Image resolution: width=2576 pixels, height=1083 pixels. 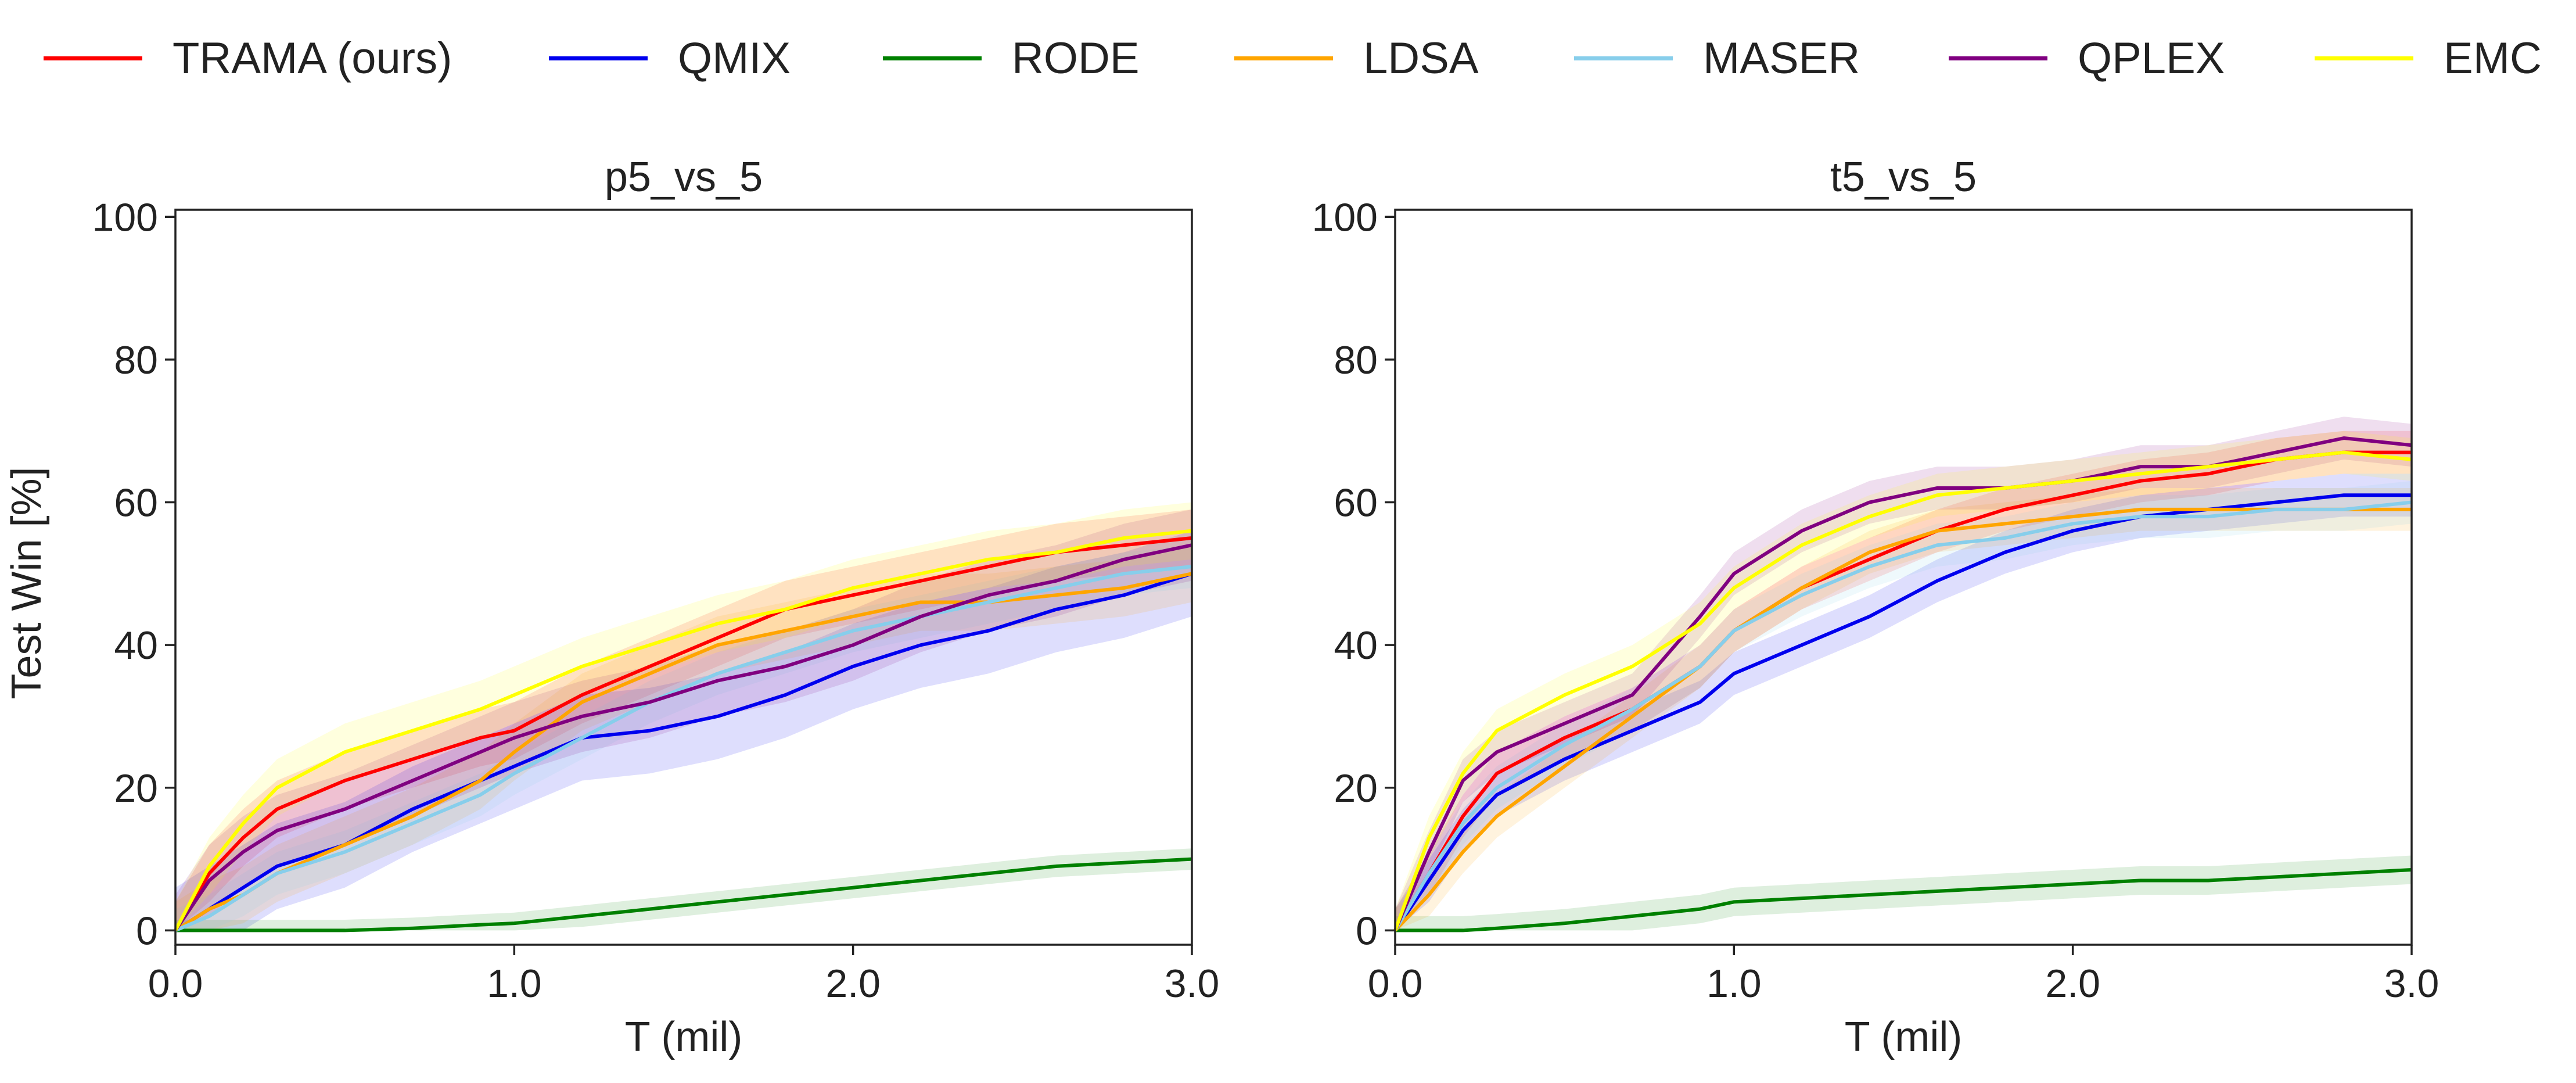 I want to click on series-line-trama-ours-, so click(x=683, y=733).